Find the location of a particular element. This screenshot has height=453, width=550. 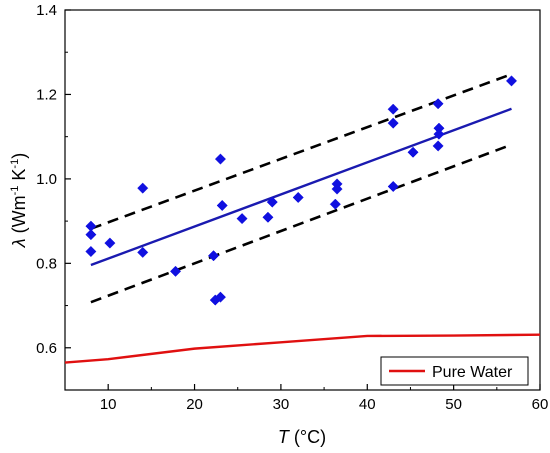

y-axis-label-exp1: -1 is located at coordinates (15, 191).